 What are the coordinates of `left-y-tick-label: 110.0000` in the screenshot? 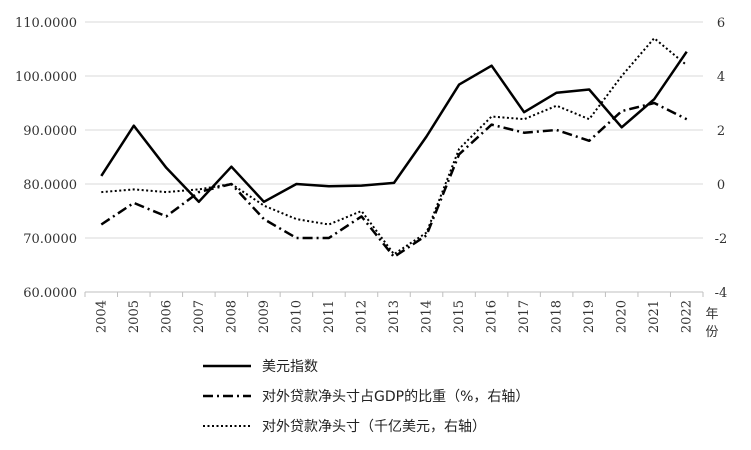 It's located at (46, 23).